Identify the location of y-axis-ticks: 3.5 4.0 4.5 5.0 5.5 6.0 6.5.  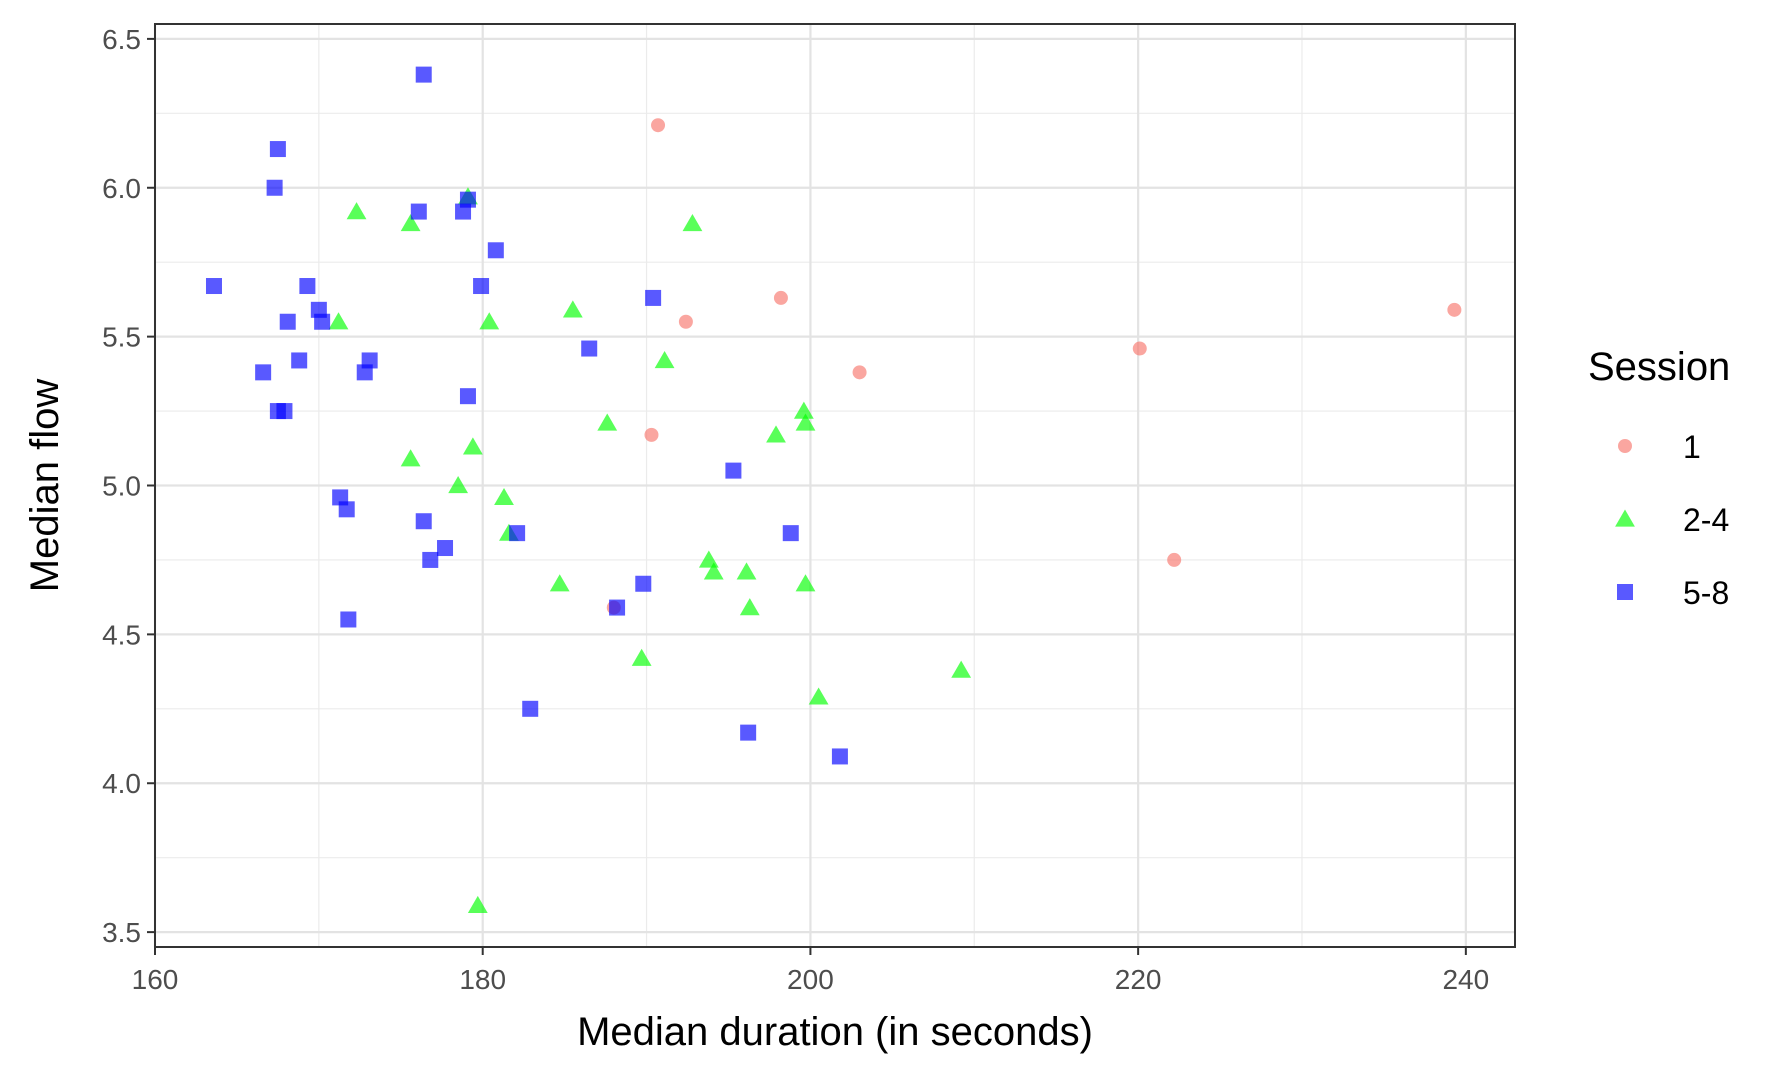
(128, 486).